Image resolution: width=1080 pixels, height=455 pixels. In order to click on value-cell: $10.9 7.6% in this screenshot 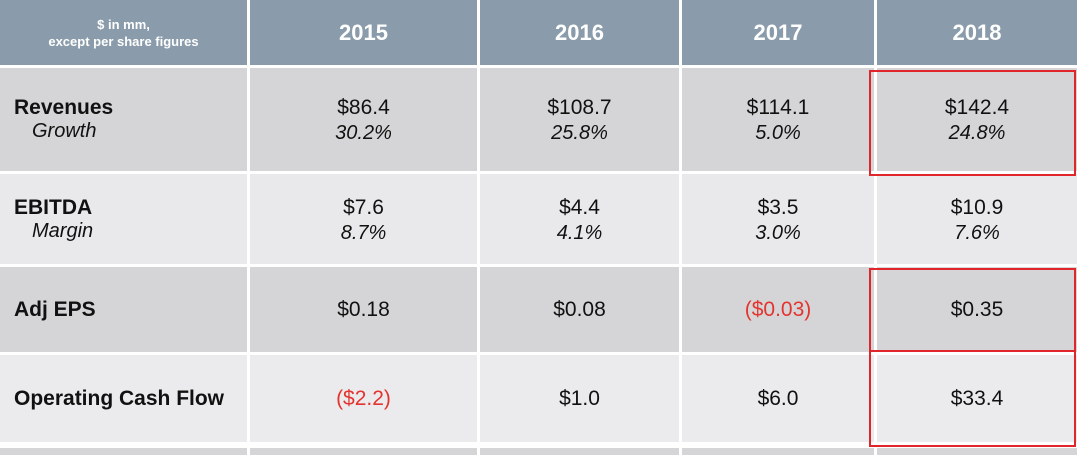, I will do `click(977, 219)`.